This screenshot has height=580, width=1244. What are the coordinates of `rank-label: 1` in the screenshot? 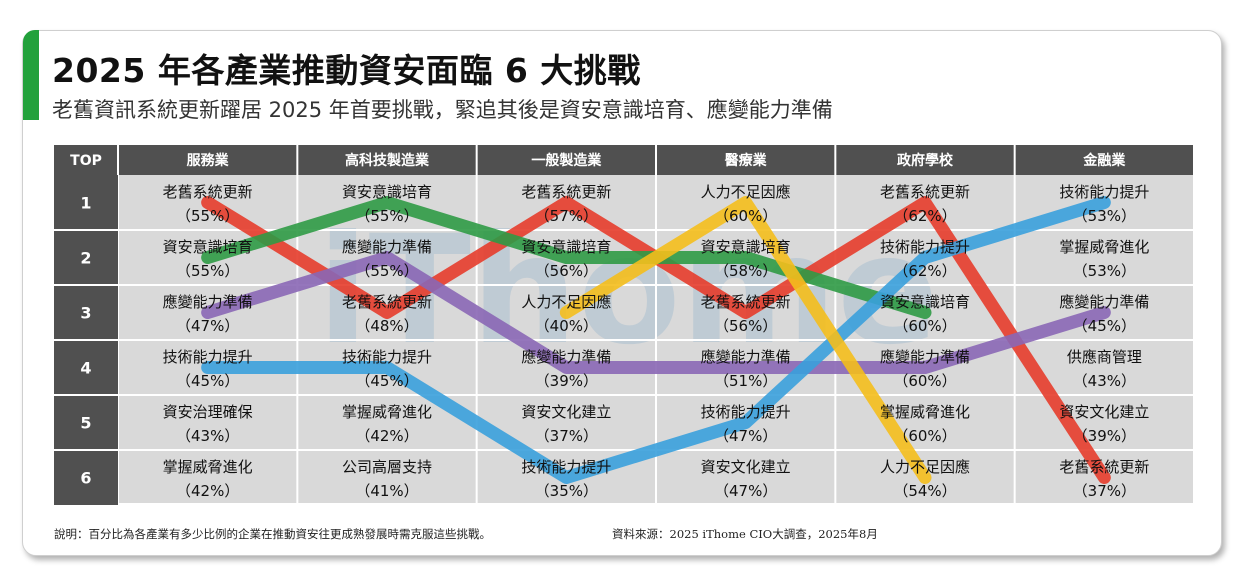 It's located at (85, 203).